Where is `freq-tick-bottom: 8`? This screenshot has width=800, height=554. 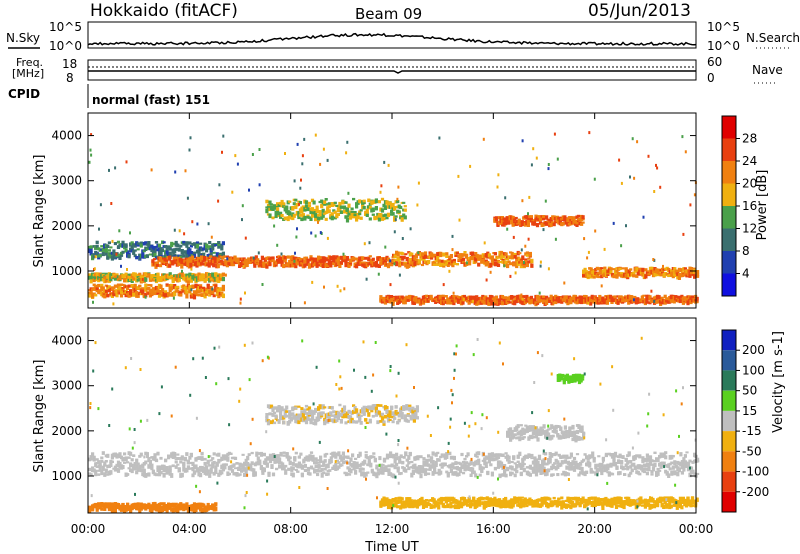 freq-tick-bottom: 8 is located at coordinates (70, 78).